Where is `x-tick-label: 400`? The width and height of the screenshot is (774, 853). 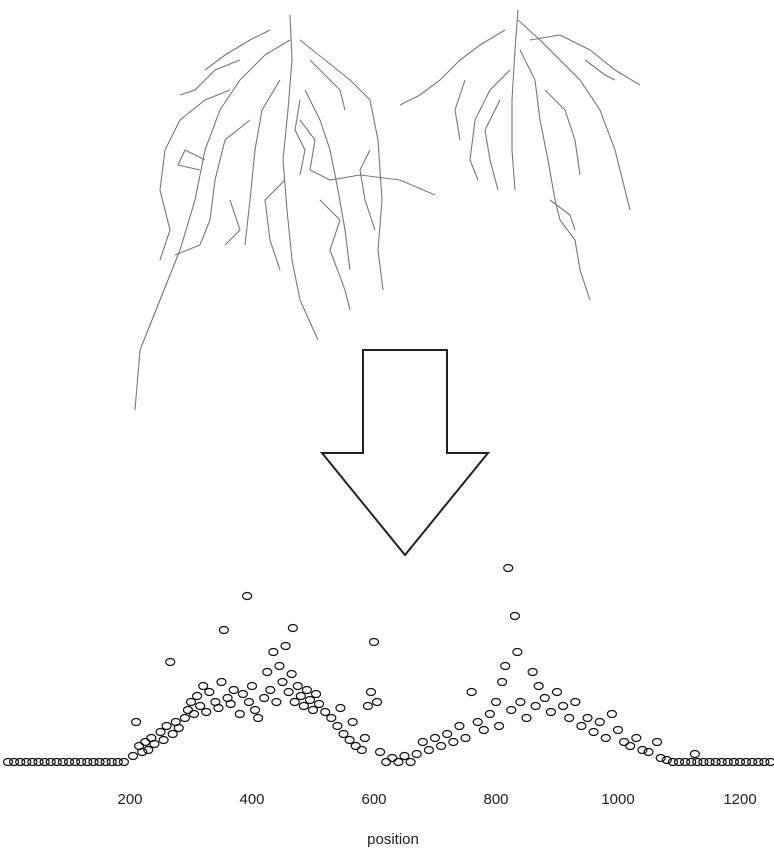
x-tick-label: 400 is located at coordinates (251, 799).